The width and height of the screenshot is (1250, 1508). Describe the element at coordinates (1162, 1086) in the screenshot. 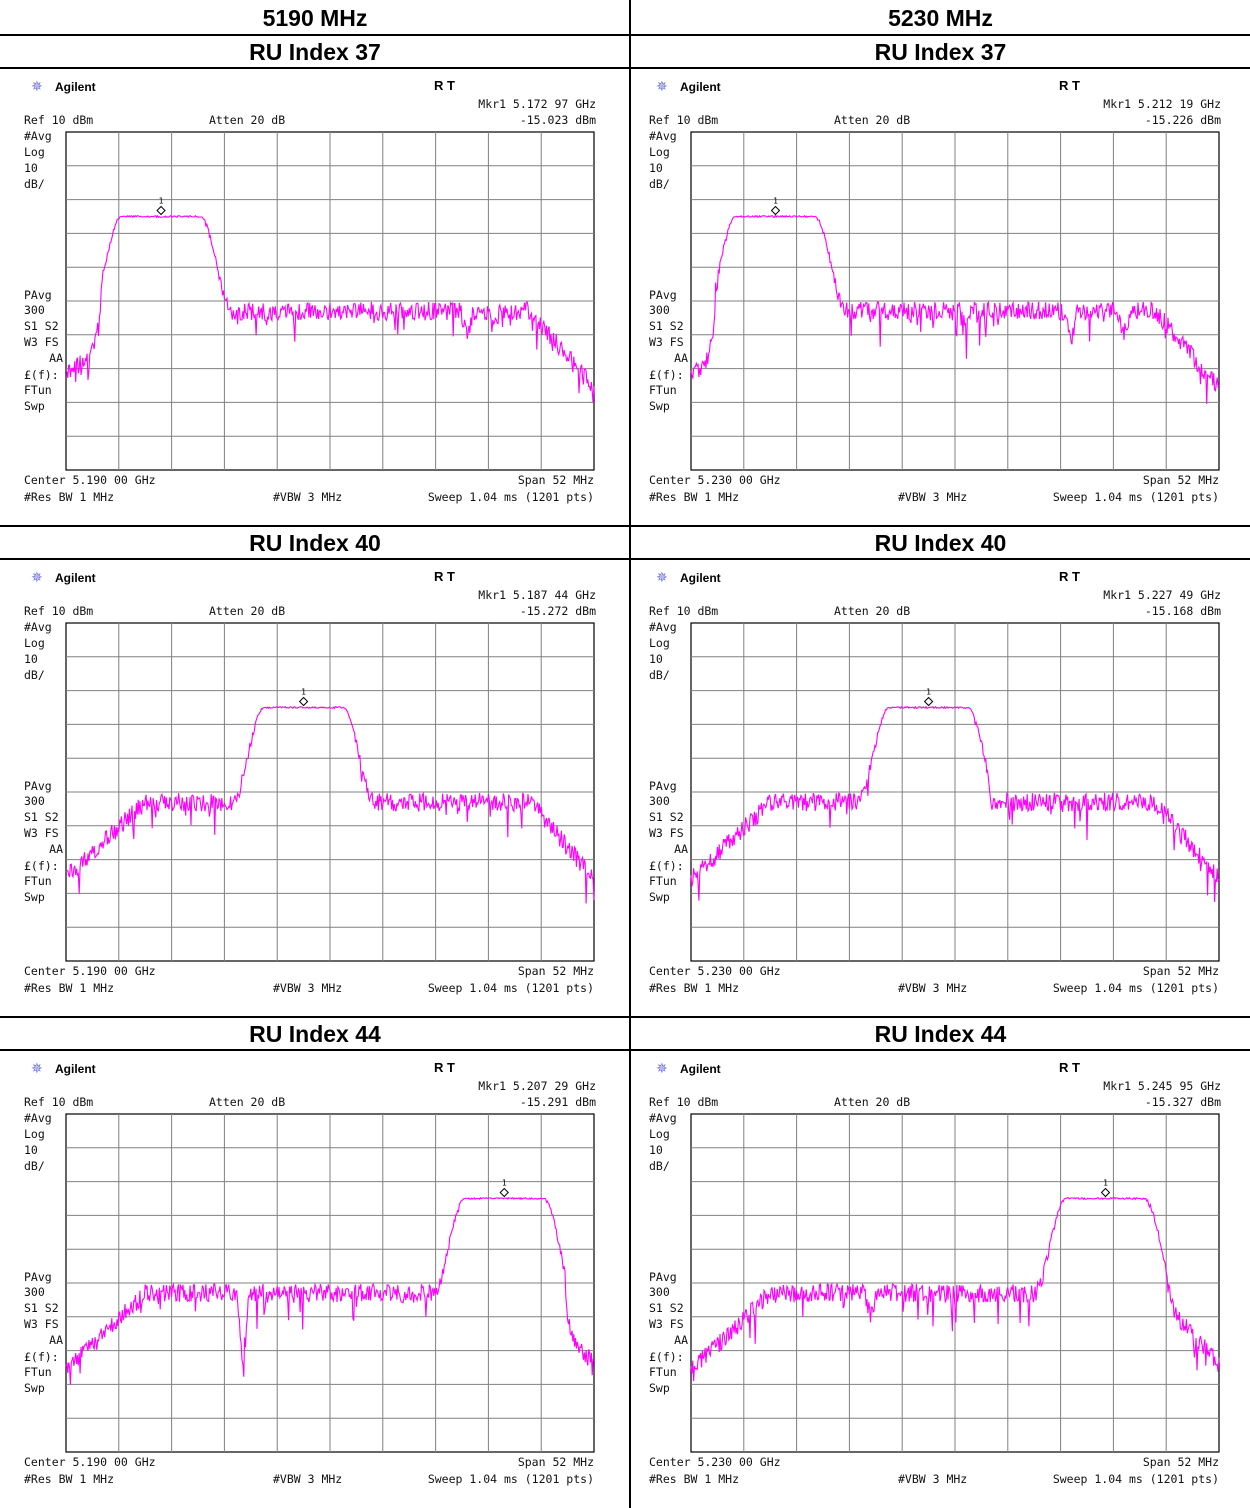

I see `marker-frequency-readout: Mkr1 5.245 95 GHz` at that location.